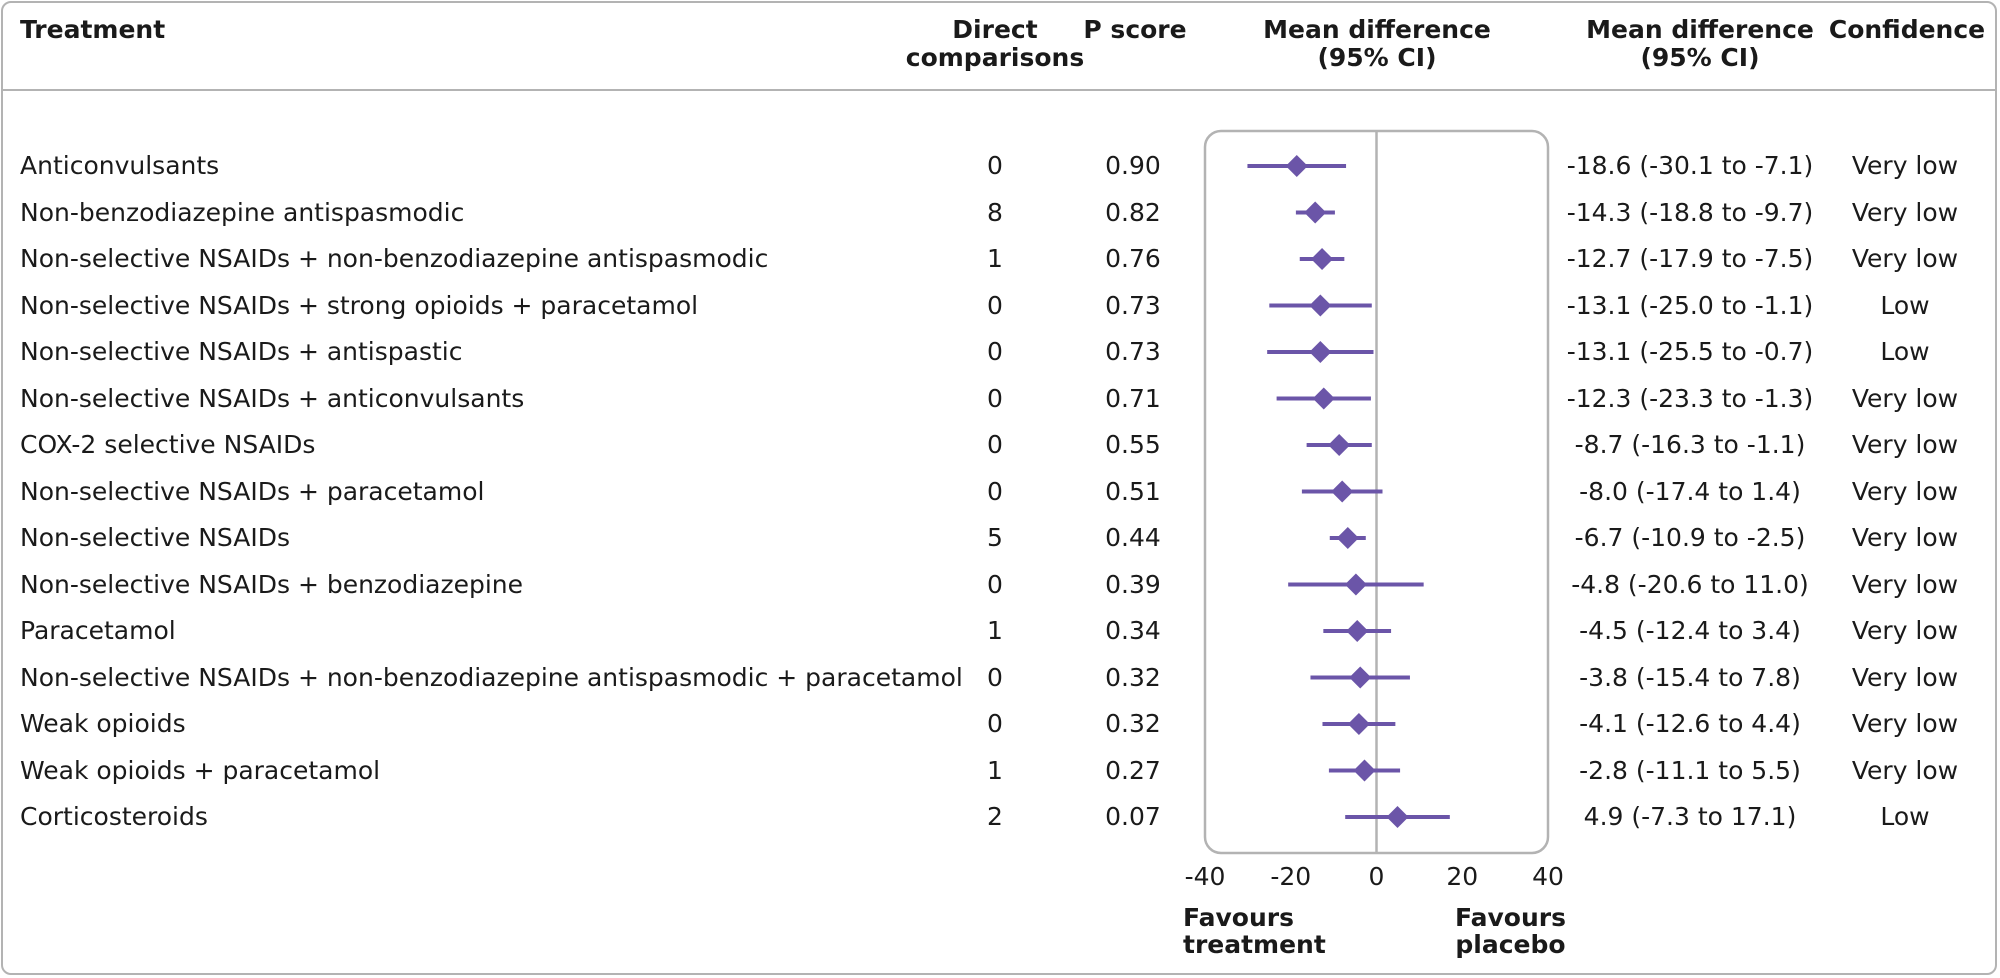 This screenshot has width=2000, height=978. Describe the element at coordinates (1690, 770) in the screenshot. I see `mean-difference-ci-text: -2.8 (-11.1 to 5.5)` at that location.